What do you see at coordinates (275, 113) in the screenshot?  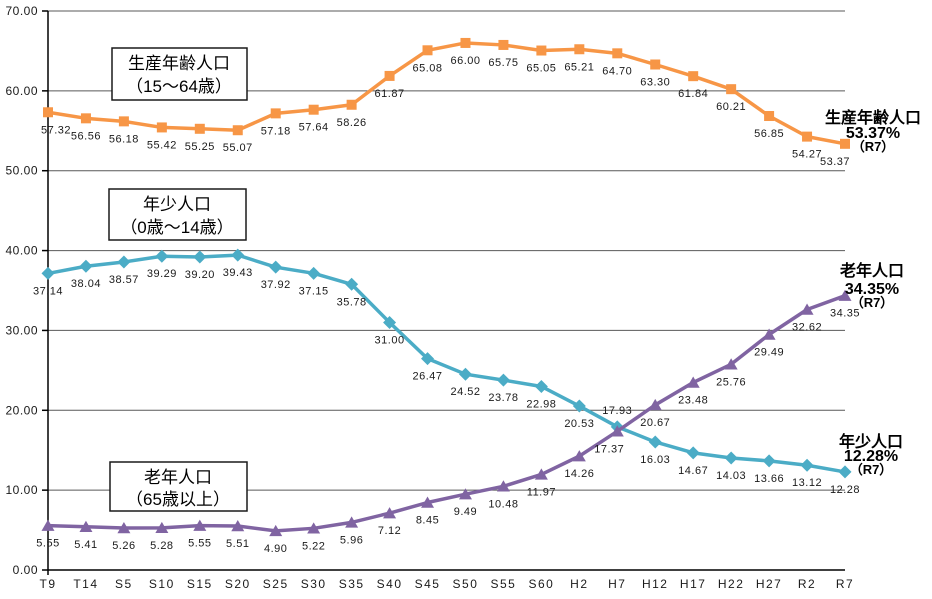 I see `marker-working-S25` at bounding box center [275, 113].